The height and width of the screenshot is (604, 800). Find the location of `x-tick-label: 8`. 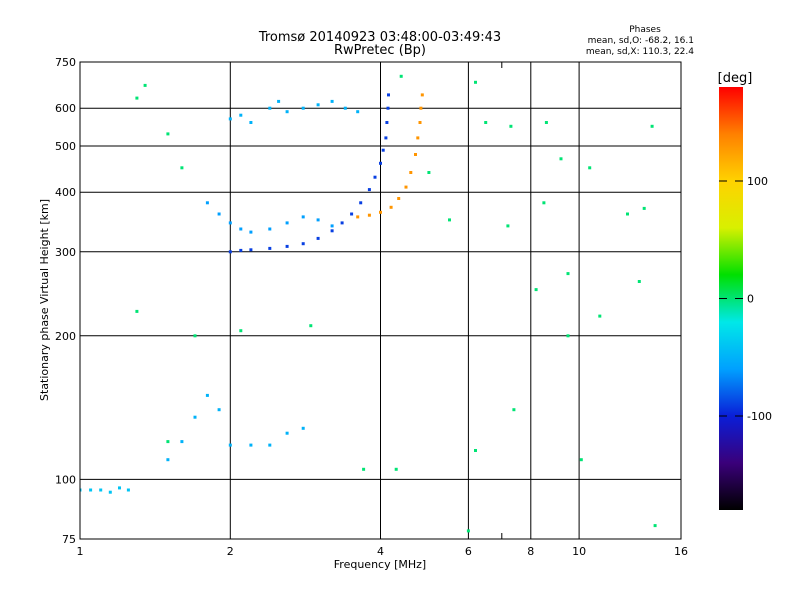

x-tick-label: 8 is located at coordinates (530, 551).